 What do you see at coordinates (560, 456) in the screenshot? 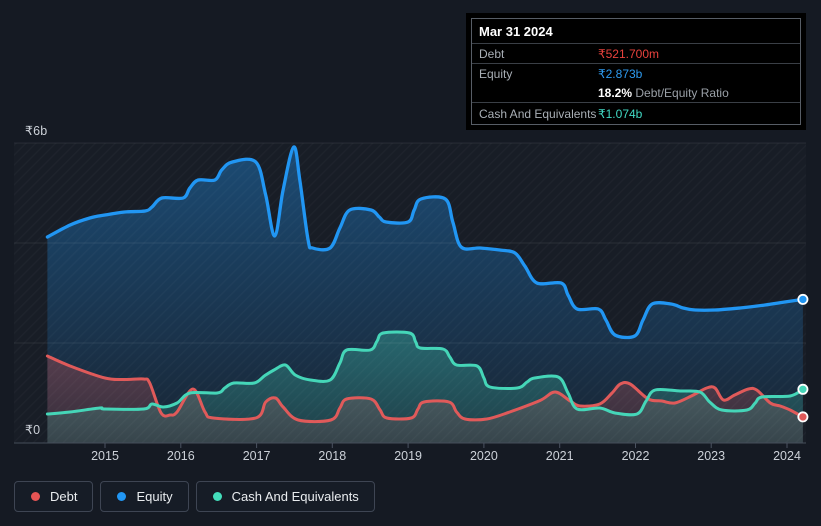
I see `x-tick-label-2021: 2021` at bounding box center [560, 456].